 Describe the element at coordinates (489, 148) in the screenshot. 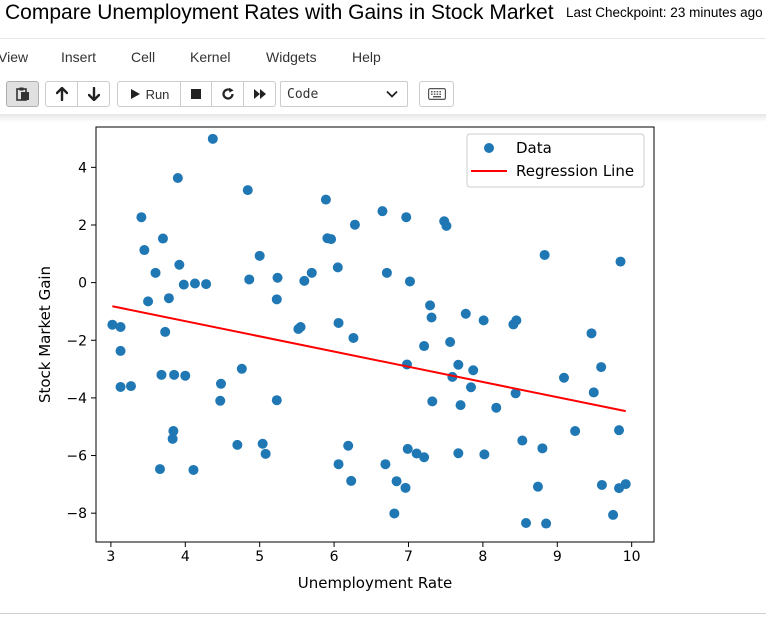

I see `legend-data-marker` at that location.